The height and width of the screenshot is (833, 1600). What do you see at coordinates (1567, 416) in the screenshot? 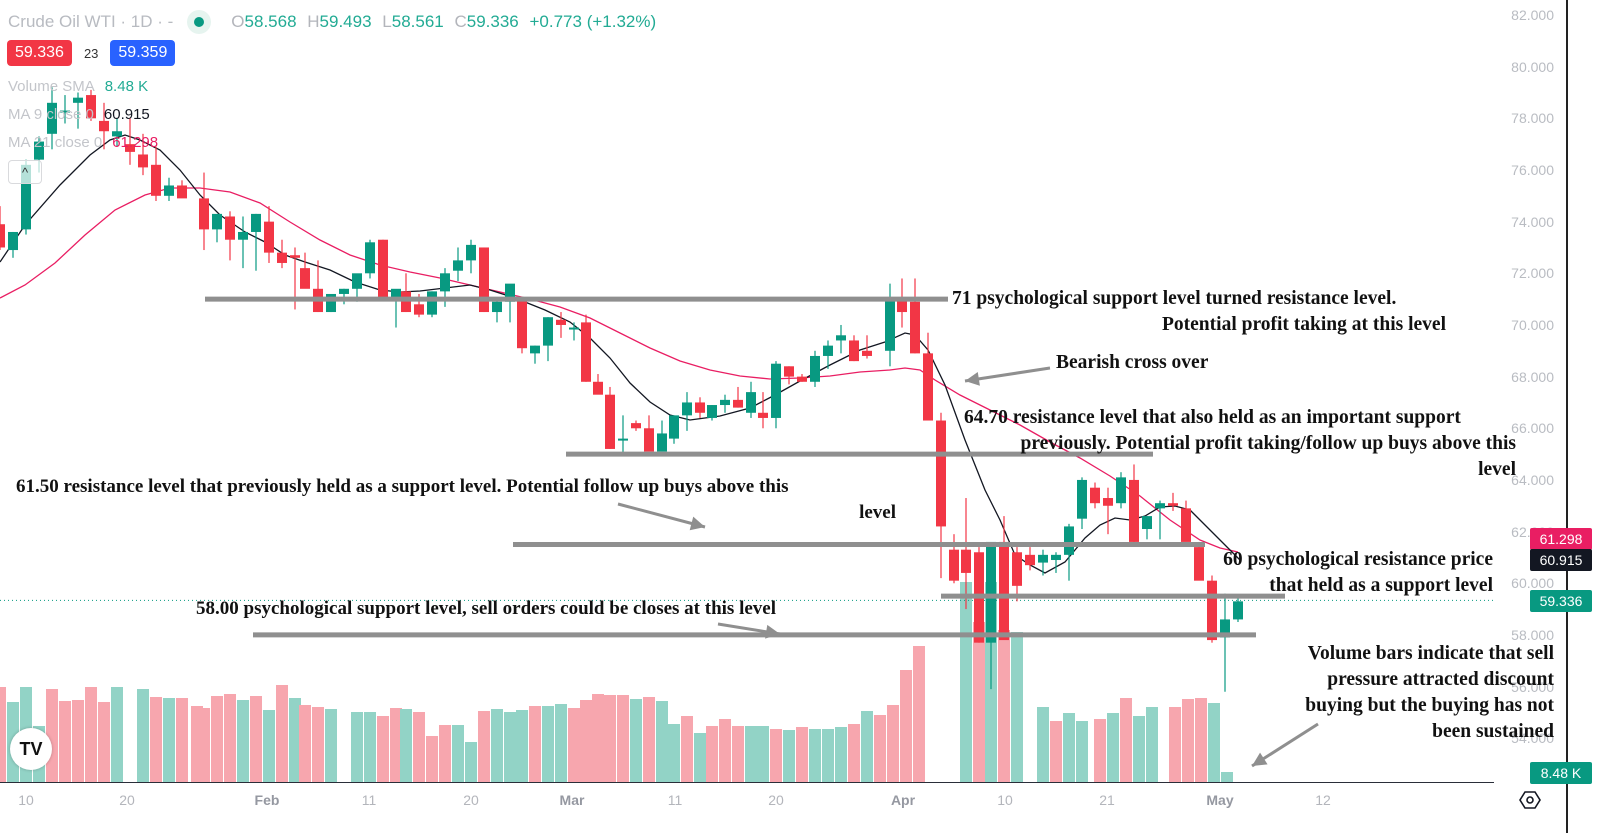
I see `price-scale-border` at bounding box center [1567, 416].